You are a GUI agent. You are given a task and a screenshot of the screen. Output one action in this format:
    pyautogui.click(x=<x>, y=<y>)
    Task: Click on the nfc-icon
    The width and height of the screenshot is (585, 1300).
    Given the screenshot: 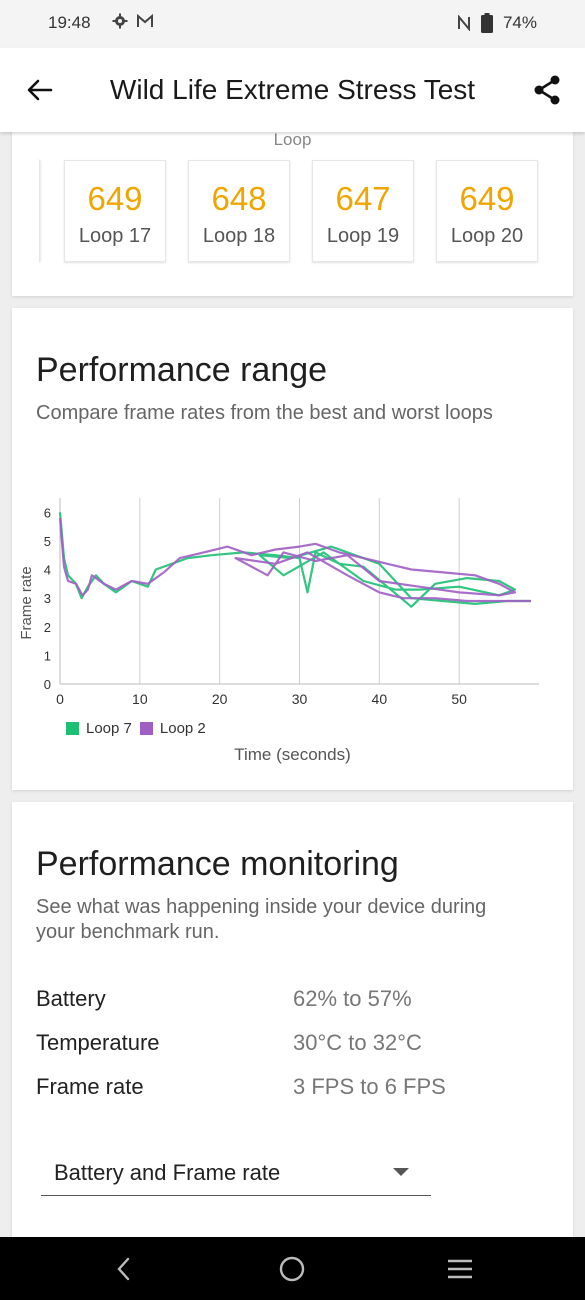 What is the action you would take?
    pyautogui.click(x=463, y=23)
    